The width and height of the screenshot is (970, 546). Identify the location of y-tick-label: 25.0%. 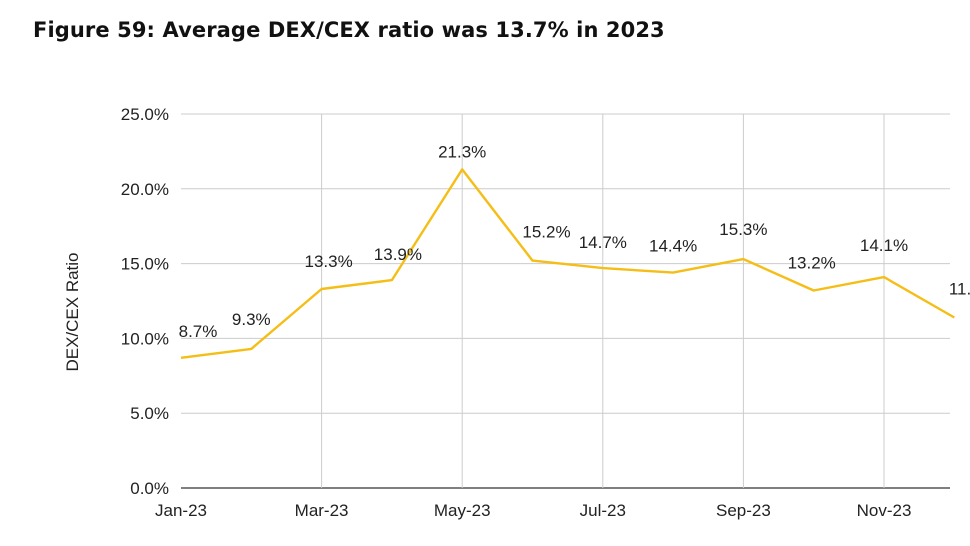
(145, 114).